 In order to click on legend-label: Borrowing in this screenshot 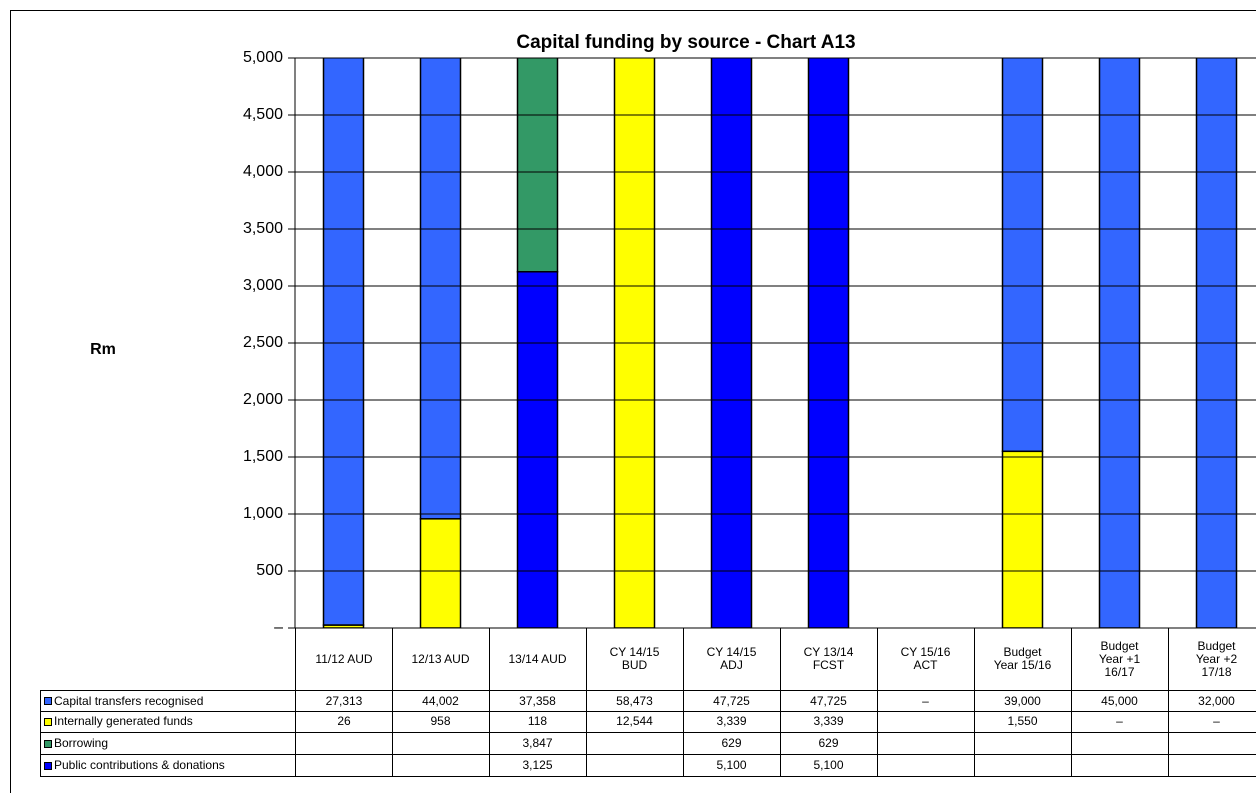, I will do `click(81, 743)`.